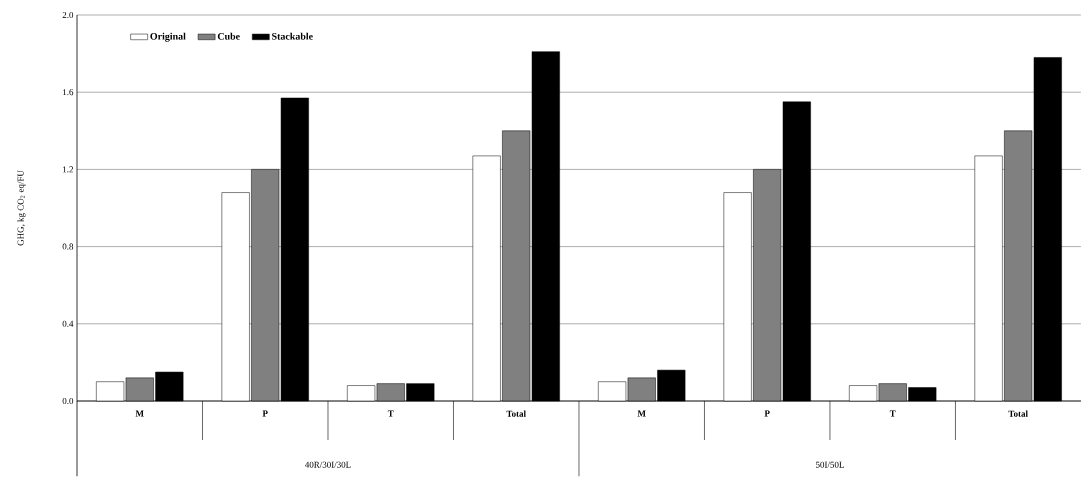 This screenshot has width=1081, height=477. I want to click on legend-label: Cube, so click(228, 36).